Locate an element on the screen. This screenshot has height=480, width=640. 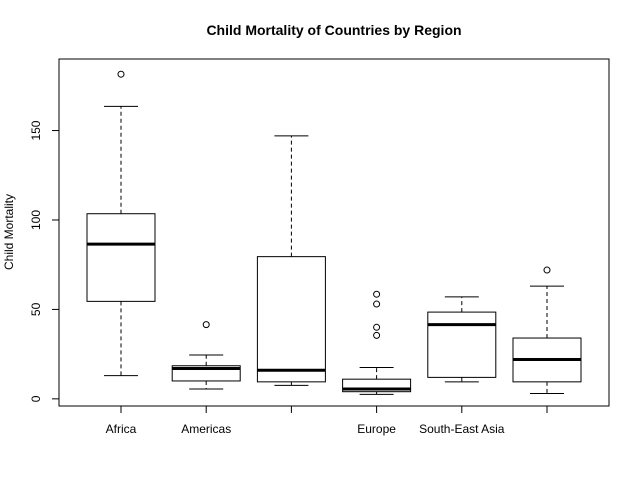
y-tick-label: 0 is located at coordinates (36, 398).